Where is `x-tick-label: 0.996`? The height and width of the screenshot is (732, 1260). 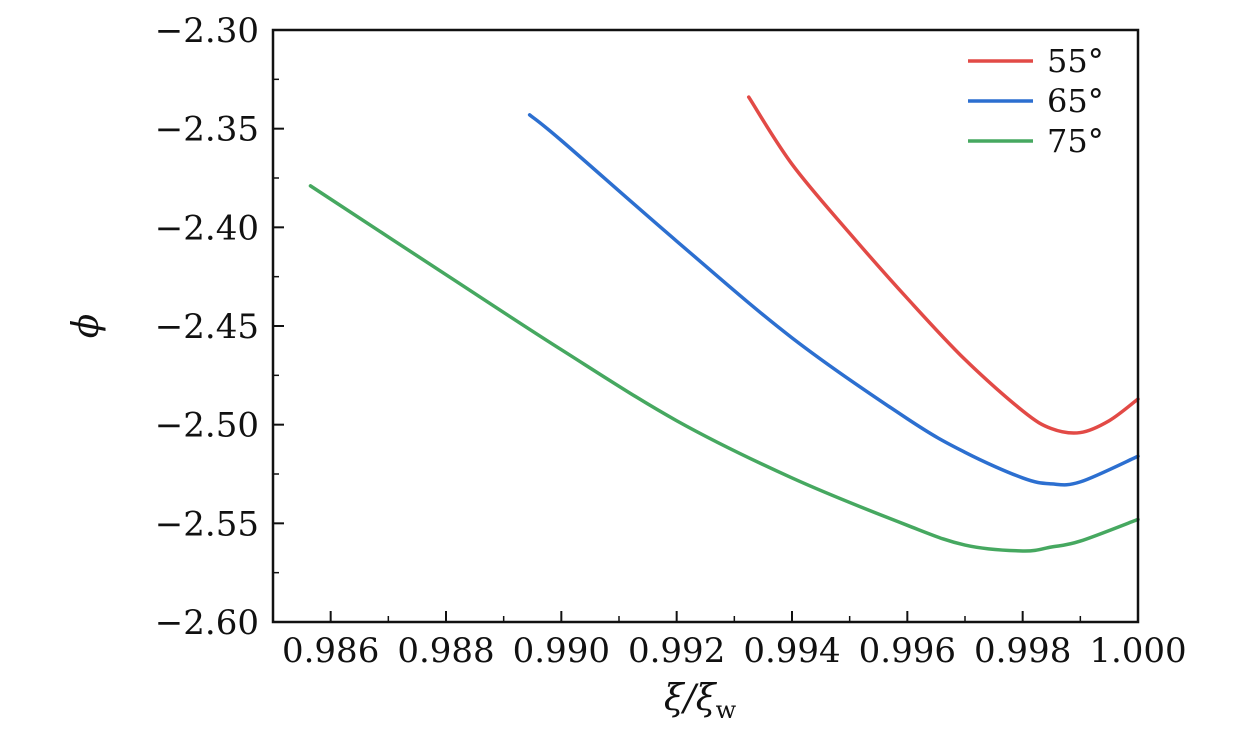
x-tick-label: 0.996 is located at coordinates (907, 651).